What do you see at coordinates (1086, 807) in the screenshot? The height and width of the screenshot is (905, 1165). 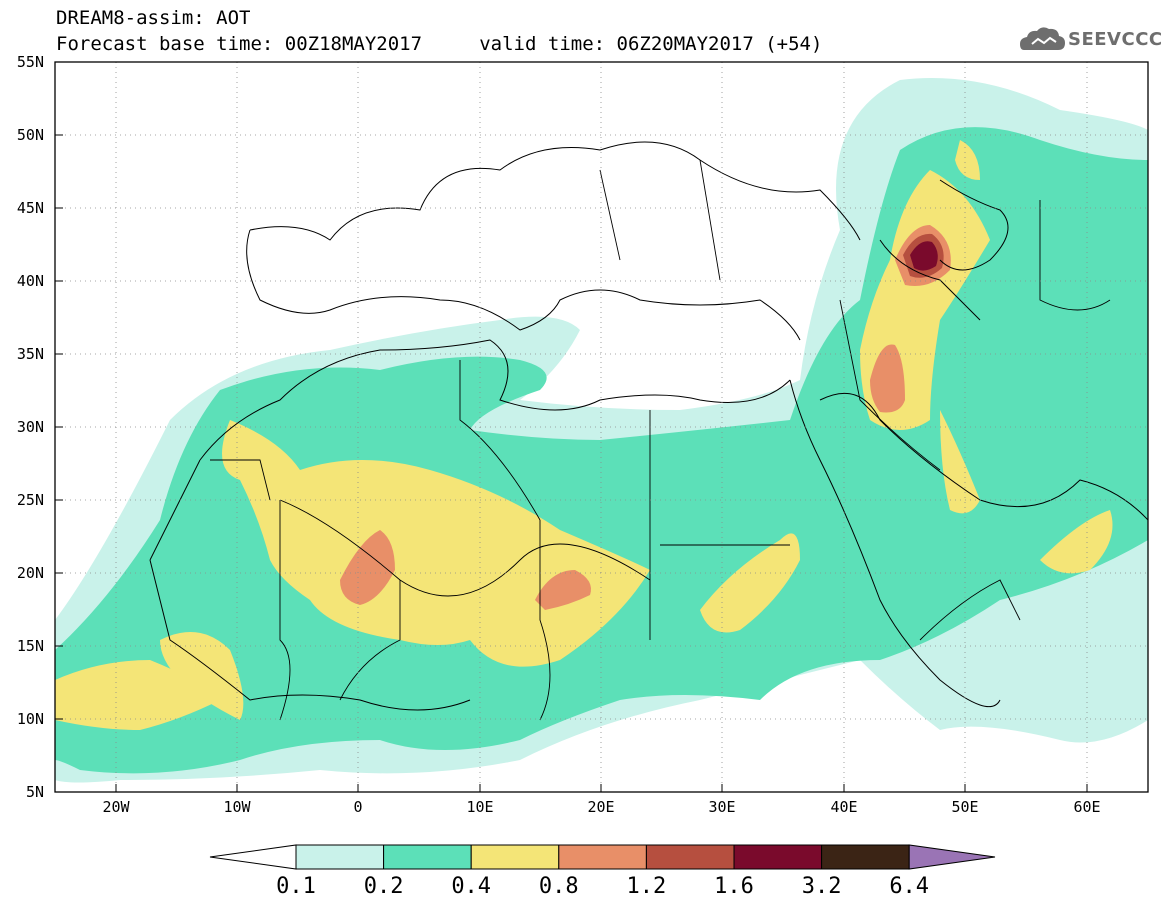 I see `lon-label: 60E` at bounding box center [1086, 807].